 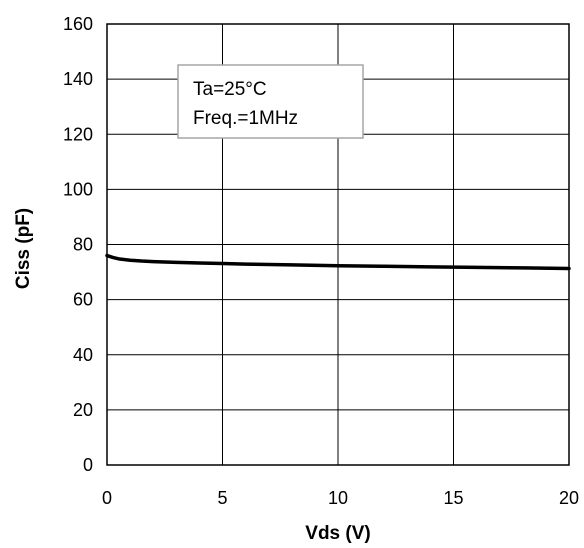 What do you see at coordinates (453, 498) in the screenshot?
I see `x-tick-label: 15` at bounding box center [453, 498].